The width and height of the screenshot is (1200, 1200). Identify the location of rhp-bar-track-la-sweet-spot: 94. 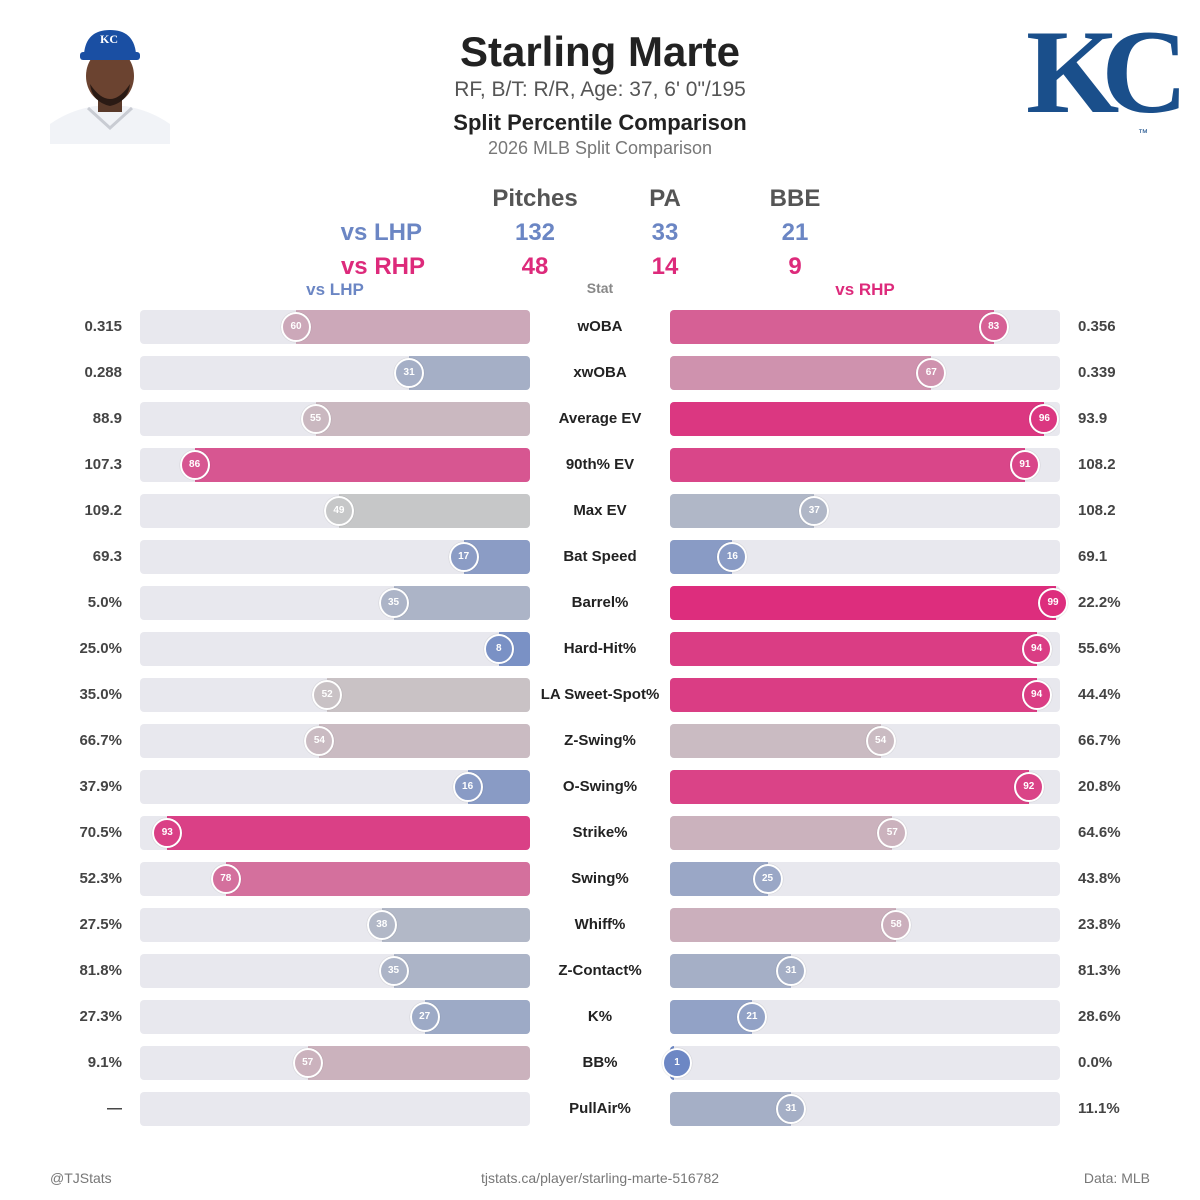
(865, 695).